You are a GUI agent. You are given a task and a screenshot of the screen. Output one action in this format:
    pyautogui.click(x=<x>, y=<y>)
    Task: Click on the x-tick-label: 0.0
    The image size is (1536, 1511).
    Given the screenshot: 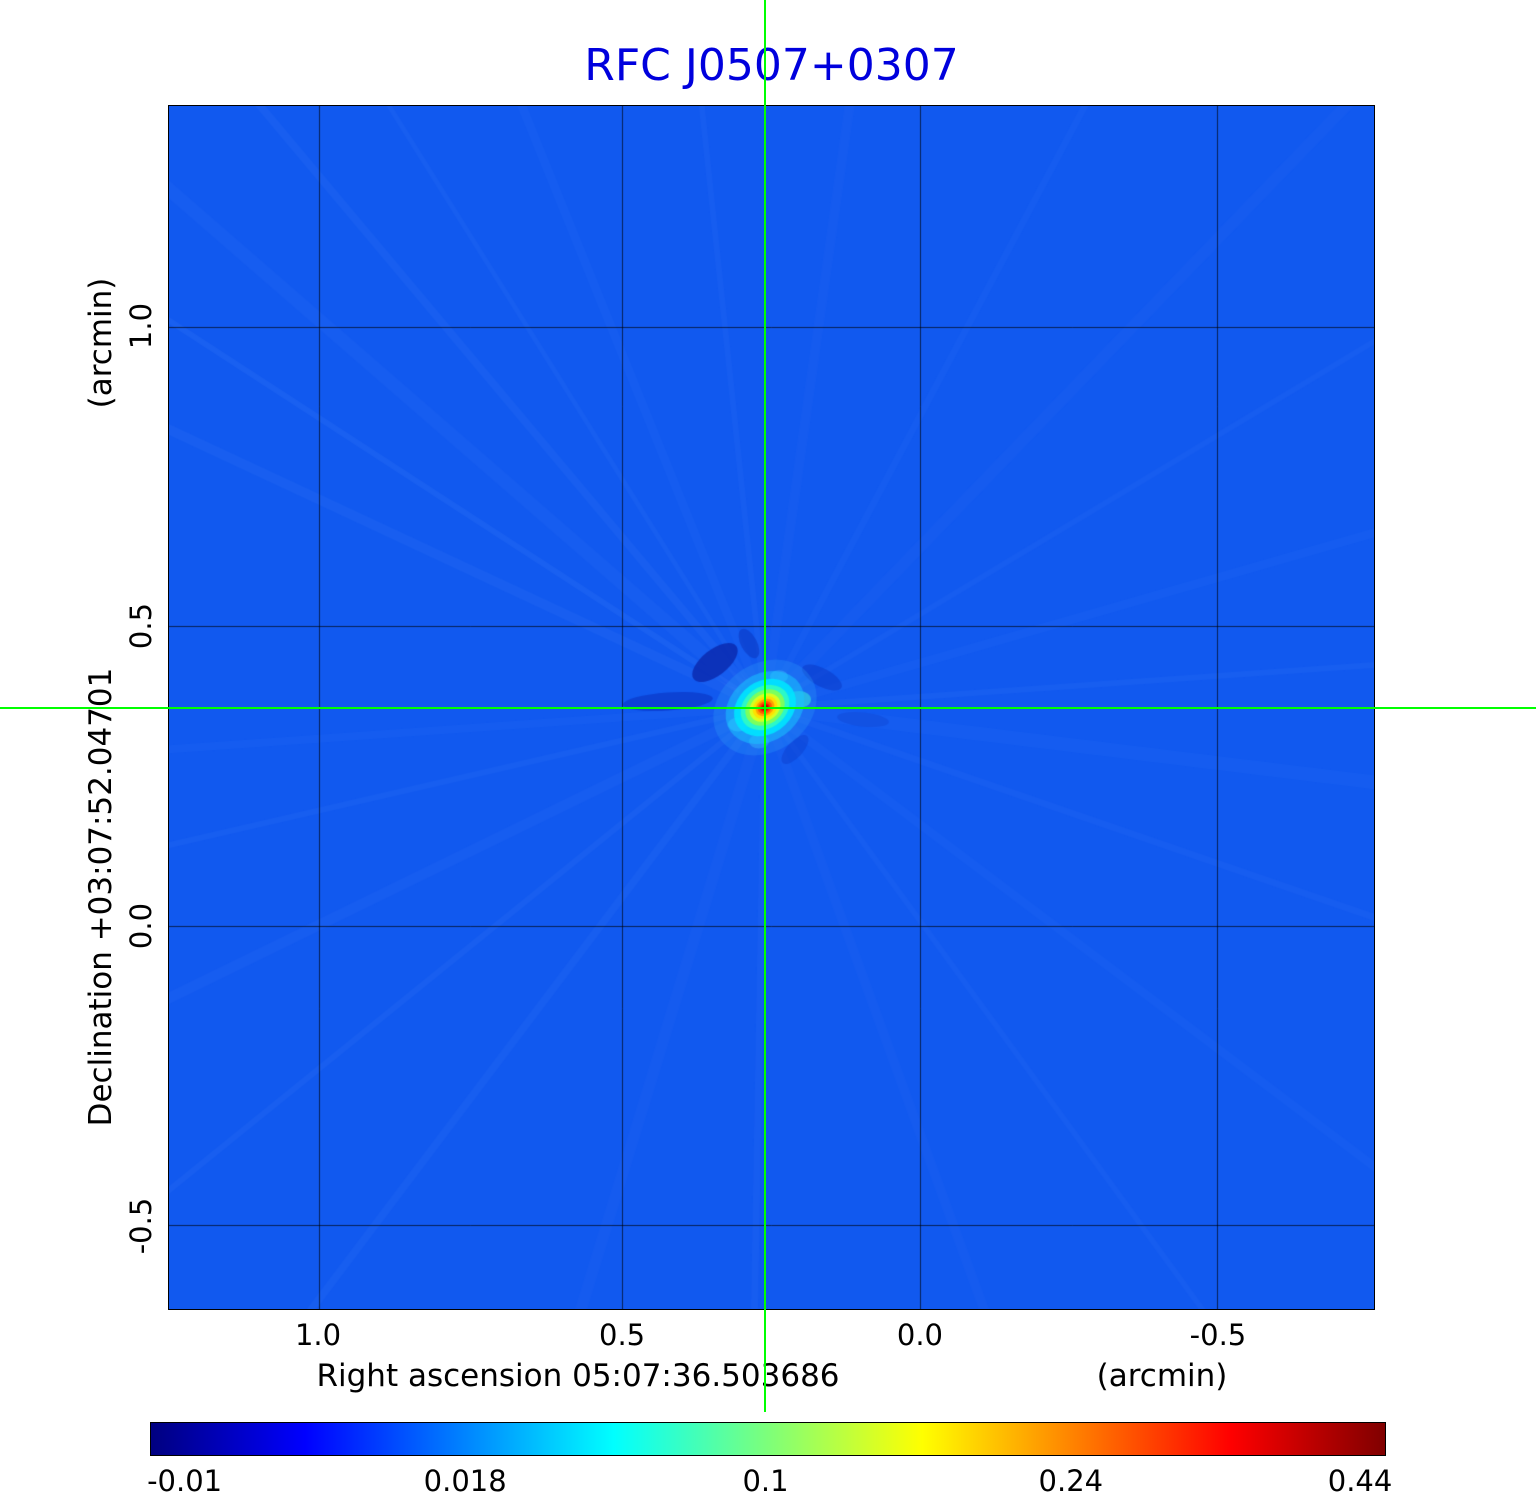 What is the action you would take?
    pyautogui.click(x=920, y=1335)
    